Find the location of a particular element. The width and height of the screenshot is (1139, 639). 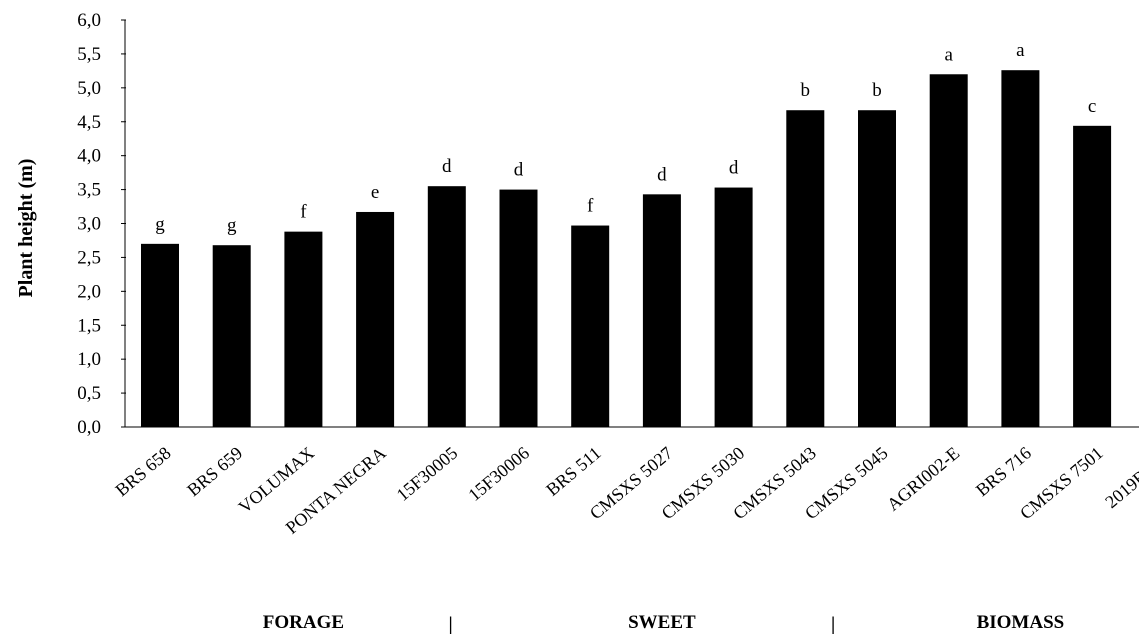

group-labels: FORAGE | SWEET | BIOMASS is located at coordinates (663, 623).